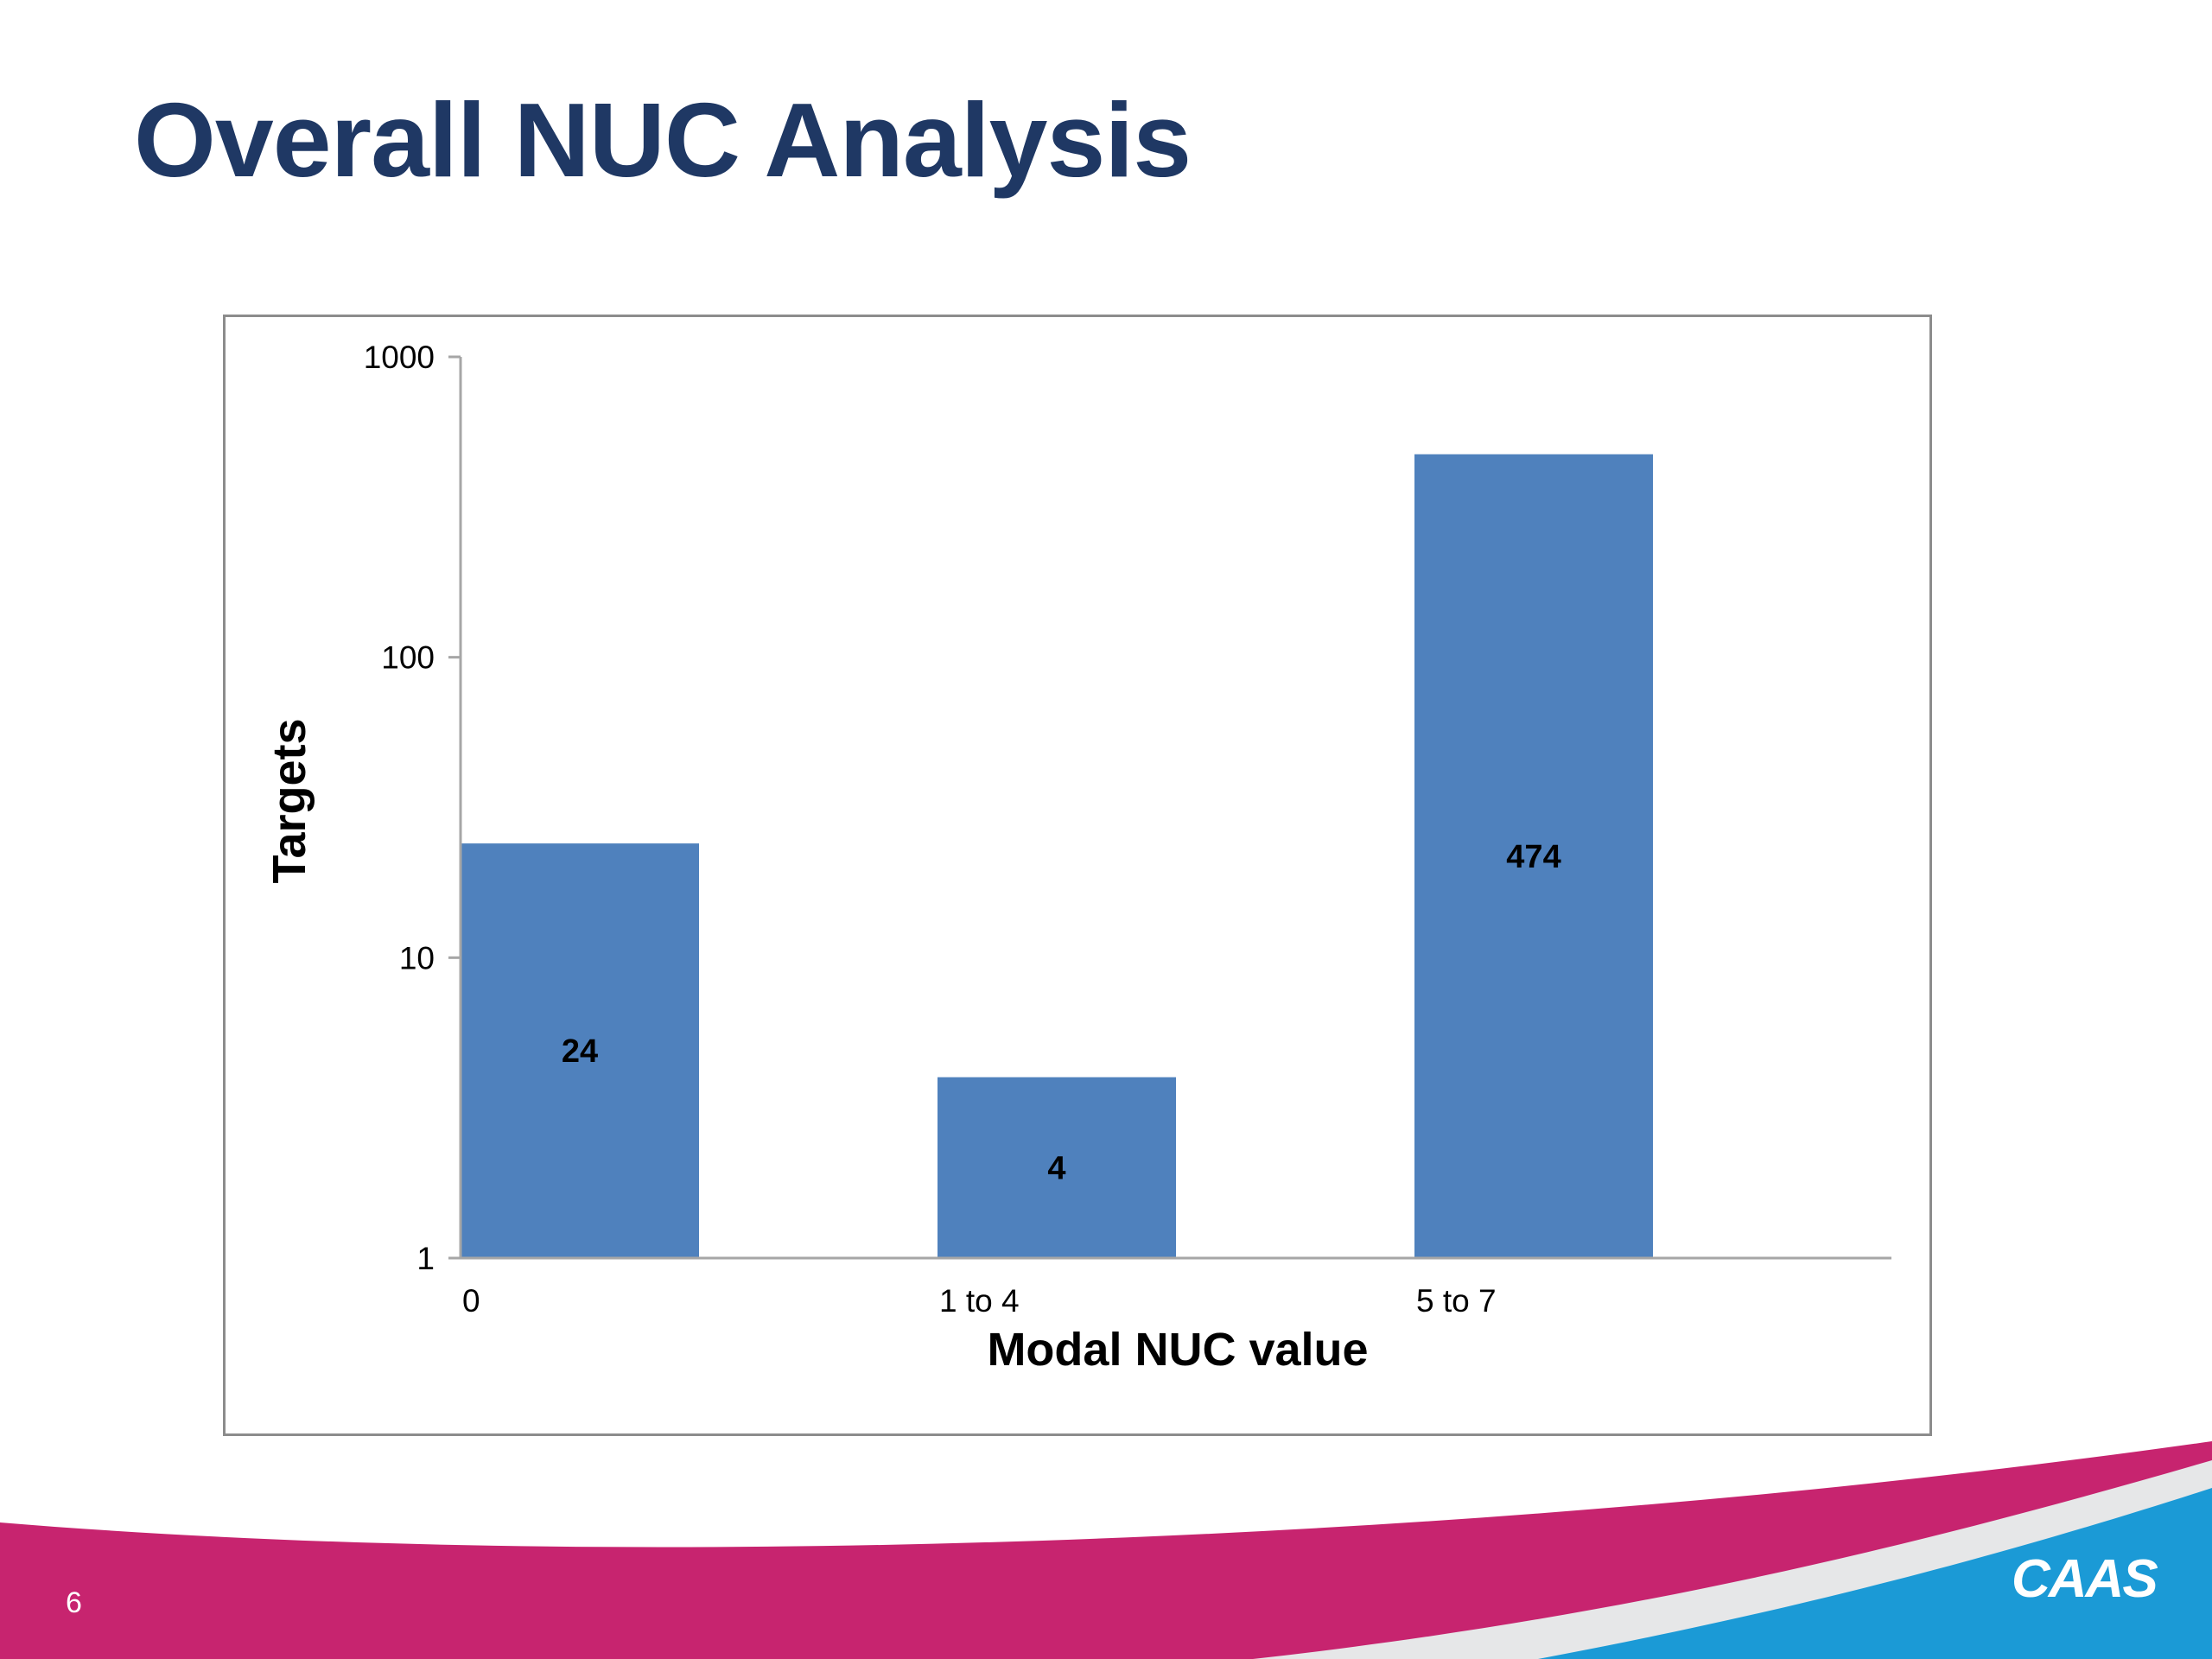  I want to click on x-tick-label-1: 1 to 4, so click(979, 1301).